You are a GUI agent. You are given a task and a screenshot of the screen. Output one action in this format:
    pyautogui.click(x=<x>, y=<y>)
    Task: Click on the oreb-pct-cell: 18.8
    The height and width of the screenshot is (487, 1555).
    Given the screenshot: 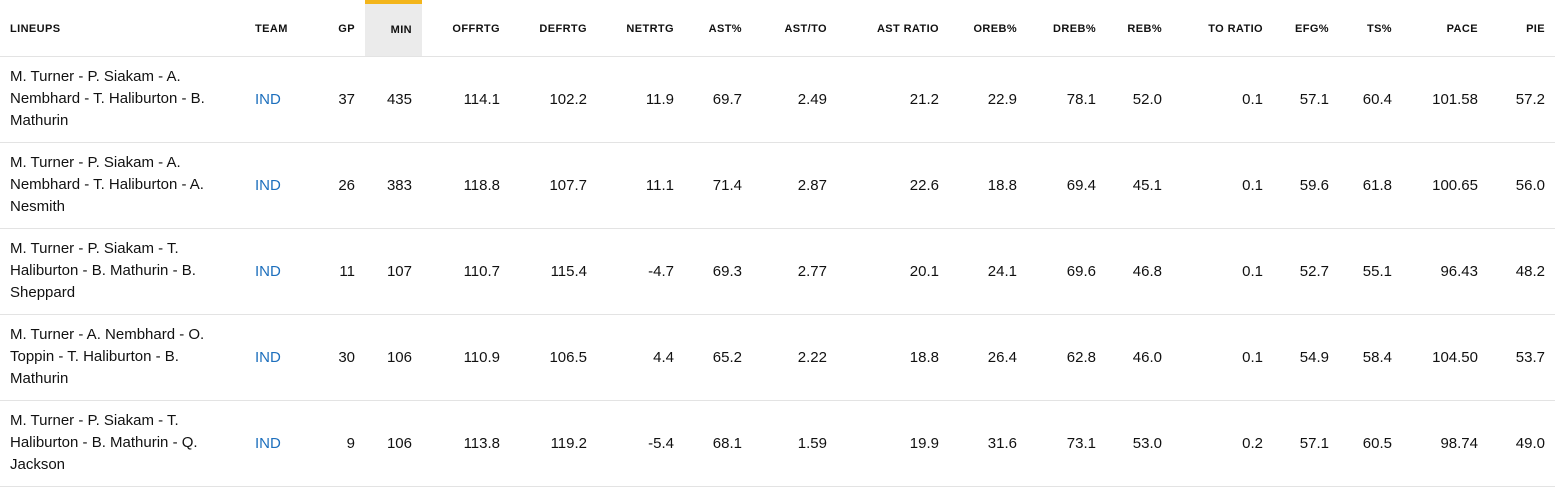 What is the action you would take?
    pyautogui.click(x=988, y=185)
    